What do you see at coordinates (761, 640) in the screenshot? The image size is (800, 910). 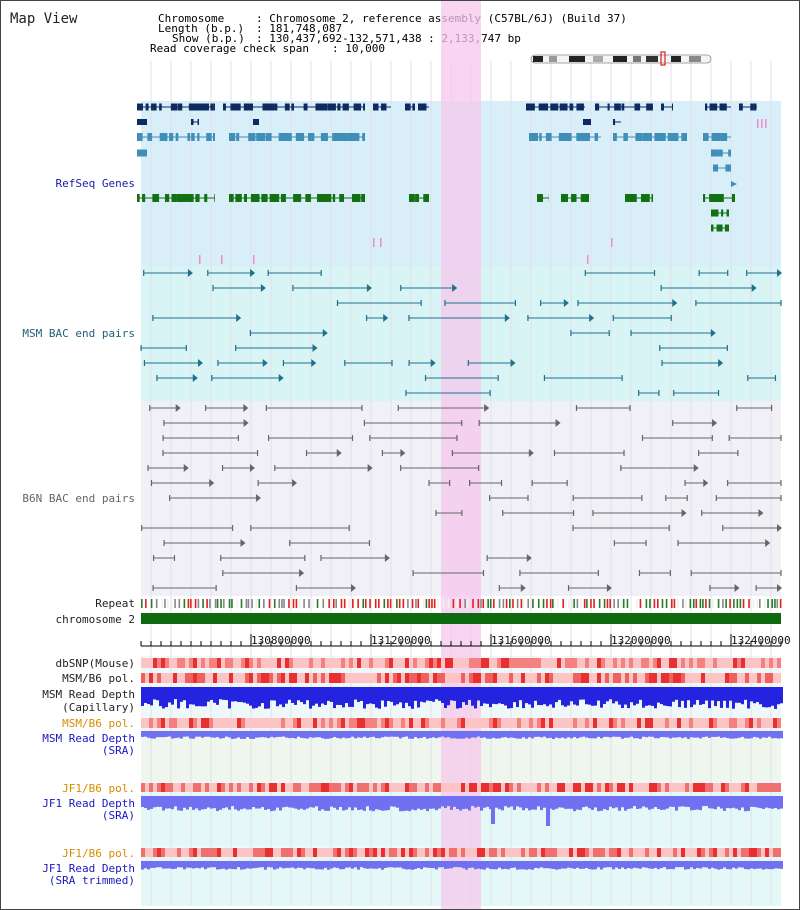 I see `ruler-tick-label: 132400000` at bounding box center [761, 640].